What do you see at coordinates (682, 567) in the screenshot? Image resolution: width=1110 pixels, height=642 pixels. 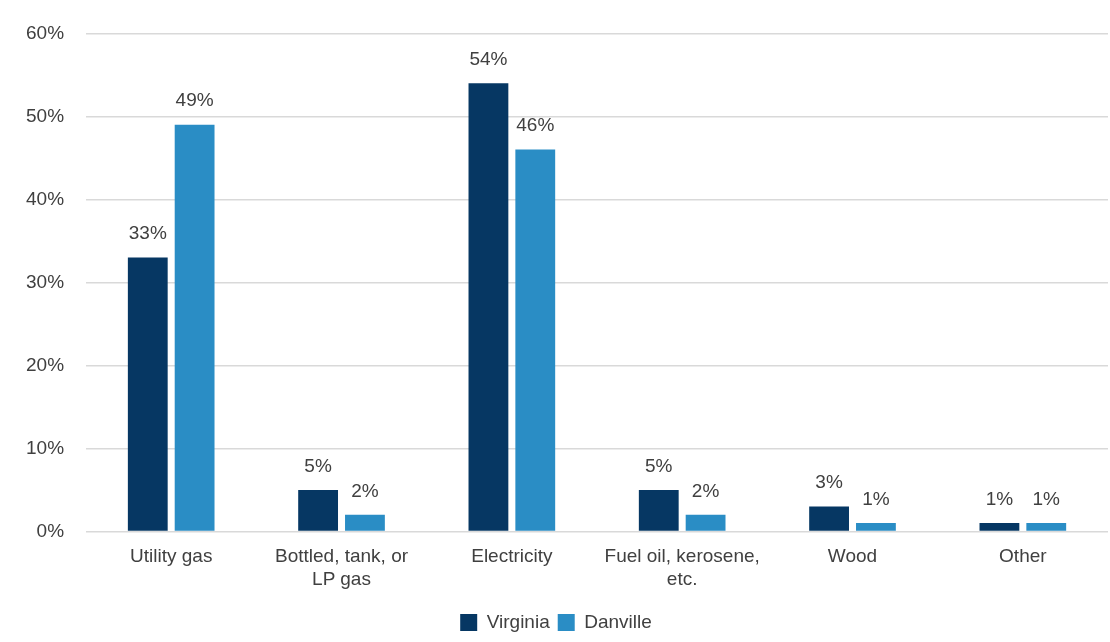 I see `x-tick-label: Fuel oil, kerosene, etc.` at bounding box center [682, 567].